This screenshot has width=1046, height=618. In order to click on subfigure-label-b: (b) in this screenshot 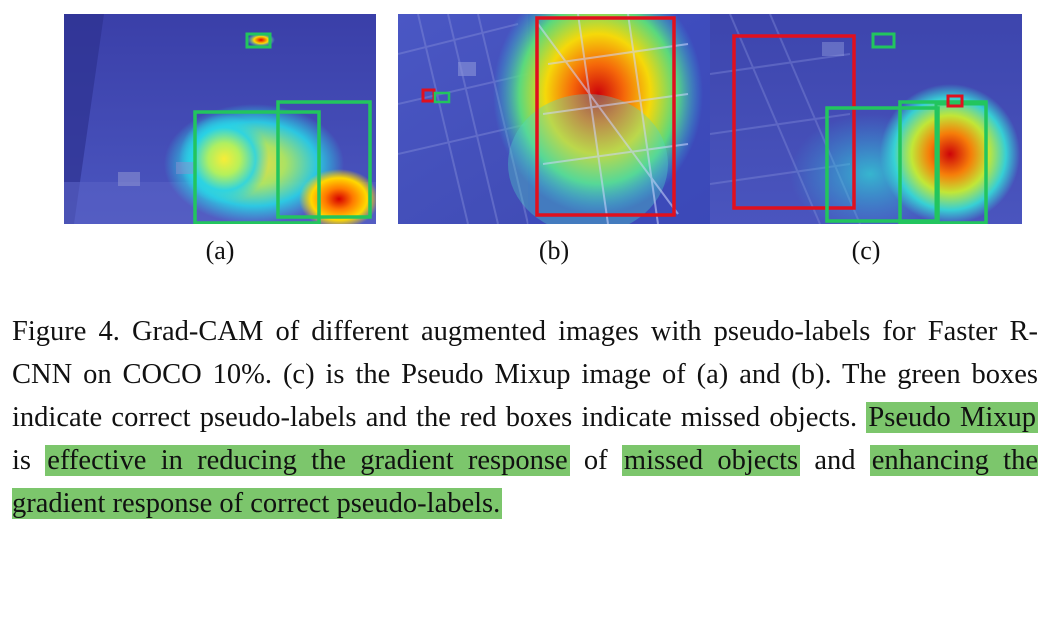, I will do `click(554, 250)`.